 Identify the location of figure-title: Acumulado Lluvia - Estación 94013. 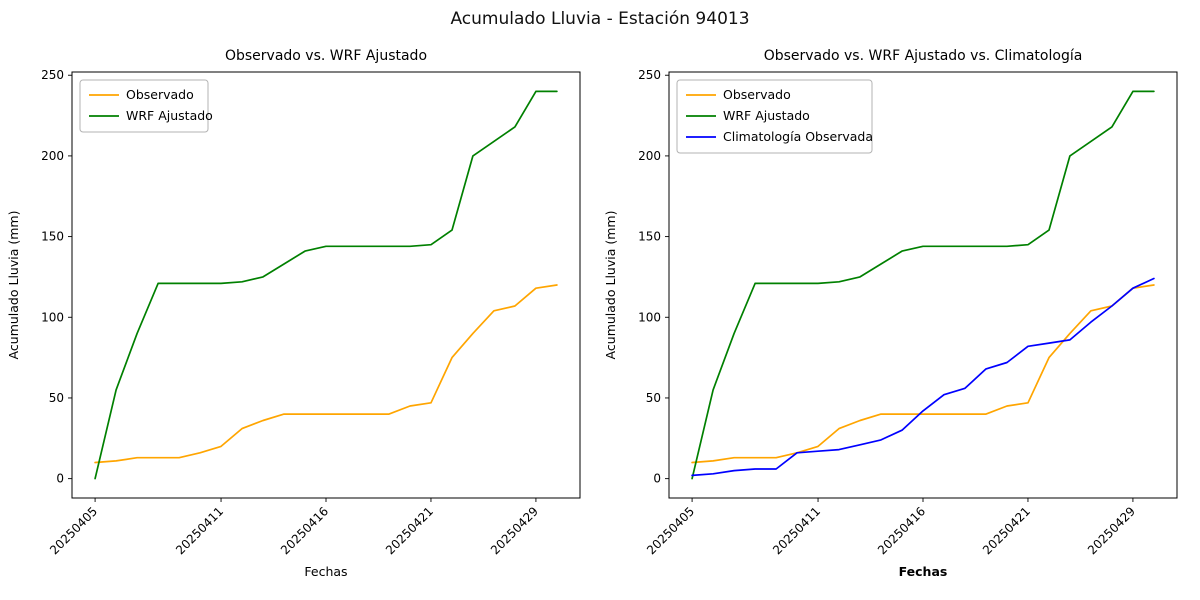
(600, 19).